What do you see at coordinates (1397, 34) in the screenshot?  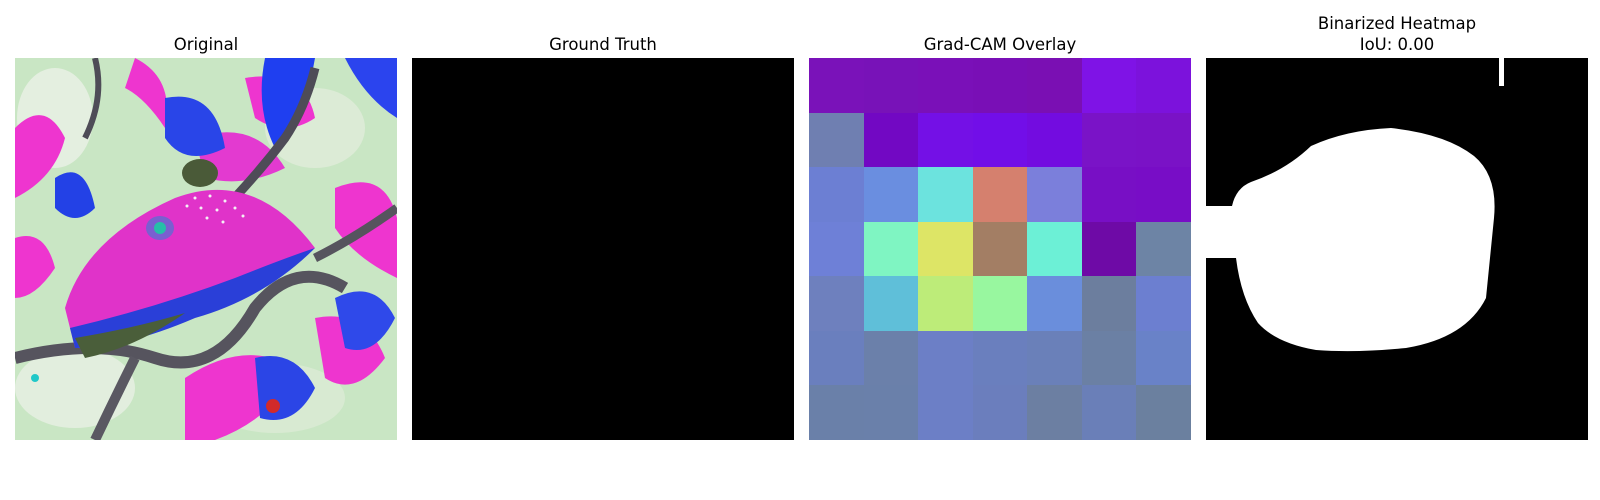 I see `panel-title-binarized: Binarized Heatmap IoU: 0.00` at bounding box center [1397, 34].